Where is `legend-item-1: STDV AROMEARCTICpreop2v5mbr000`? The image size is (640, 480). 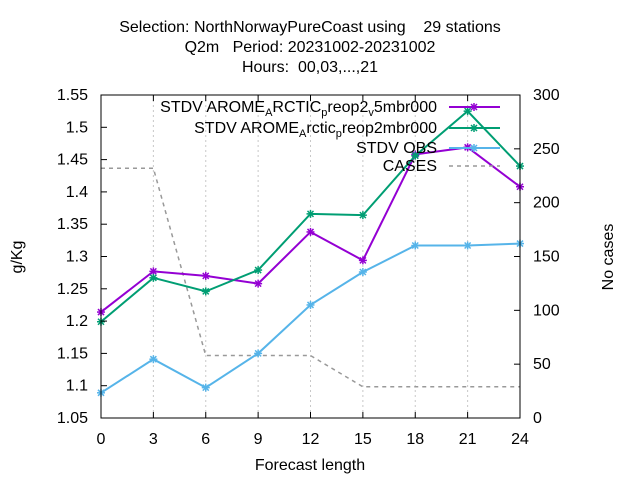 legend-item-1: STDV AROMEARCTICpreop2v5mbr000 is located at coordinates (330, 109).